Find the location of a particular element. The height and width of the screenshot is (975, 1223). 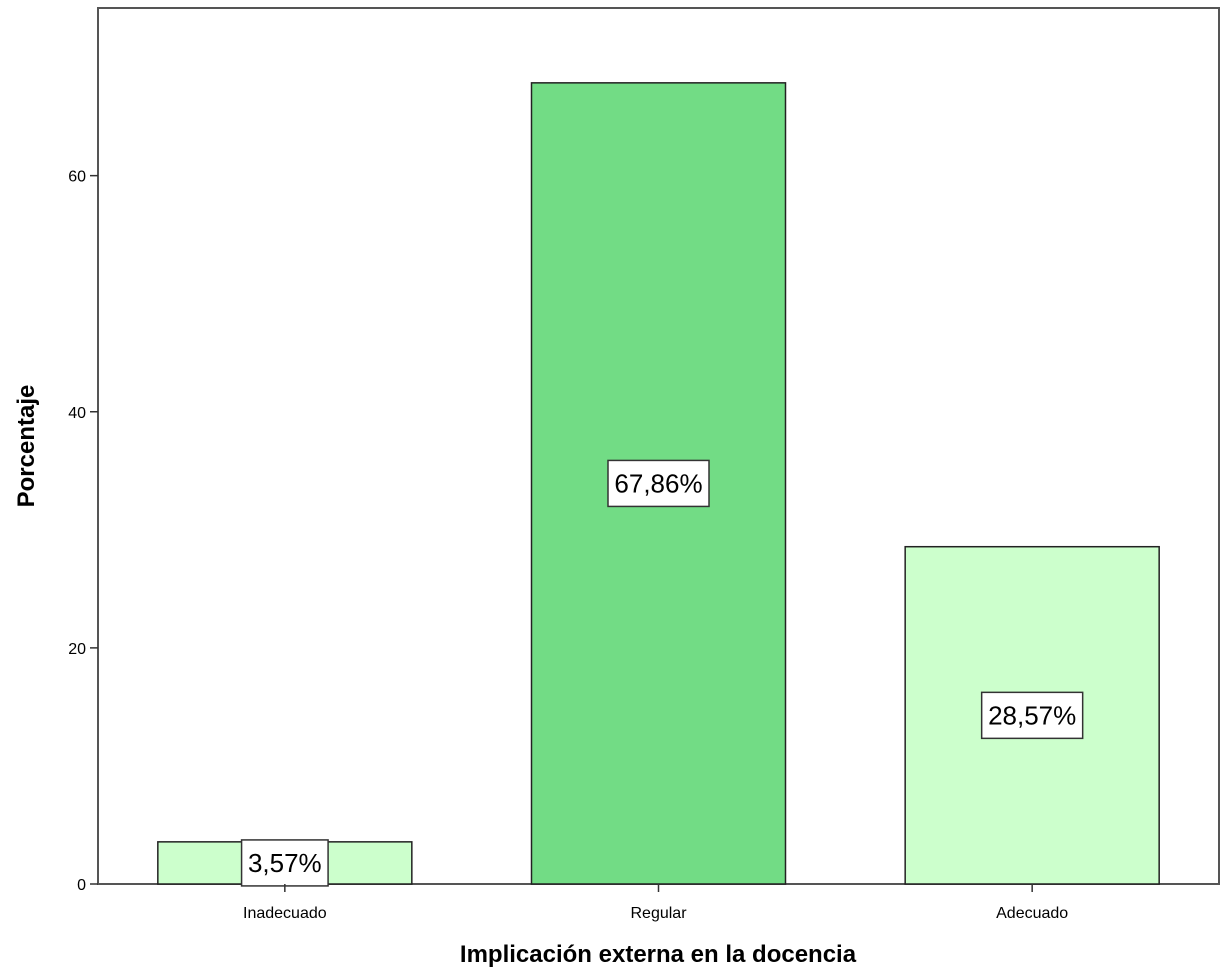

y-tick-label: 60 is located at coordinates (77, 177).